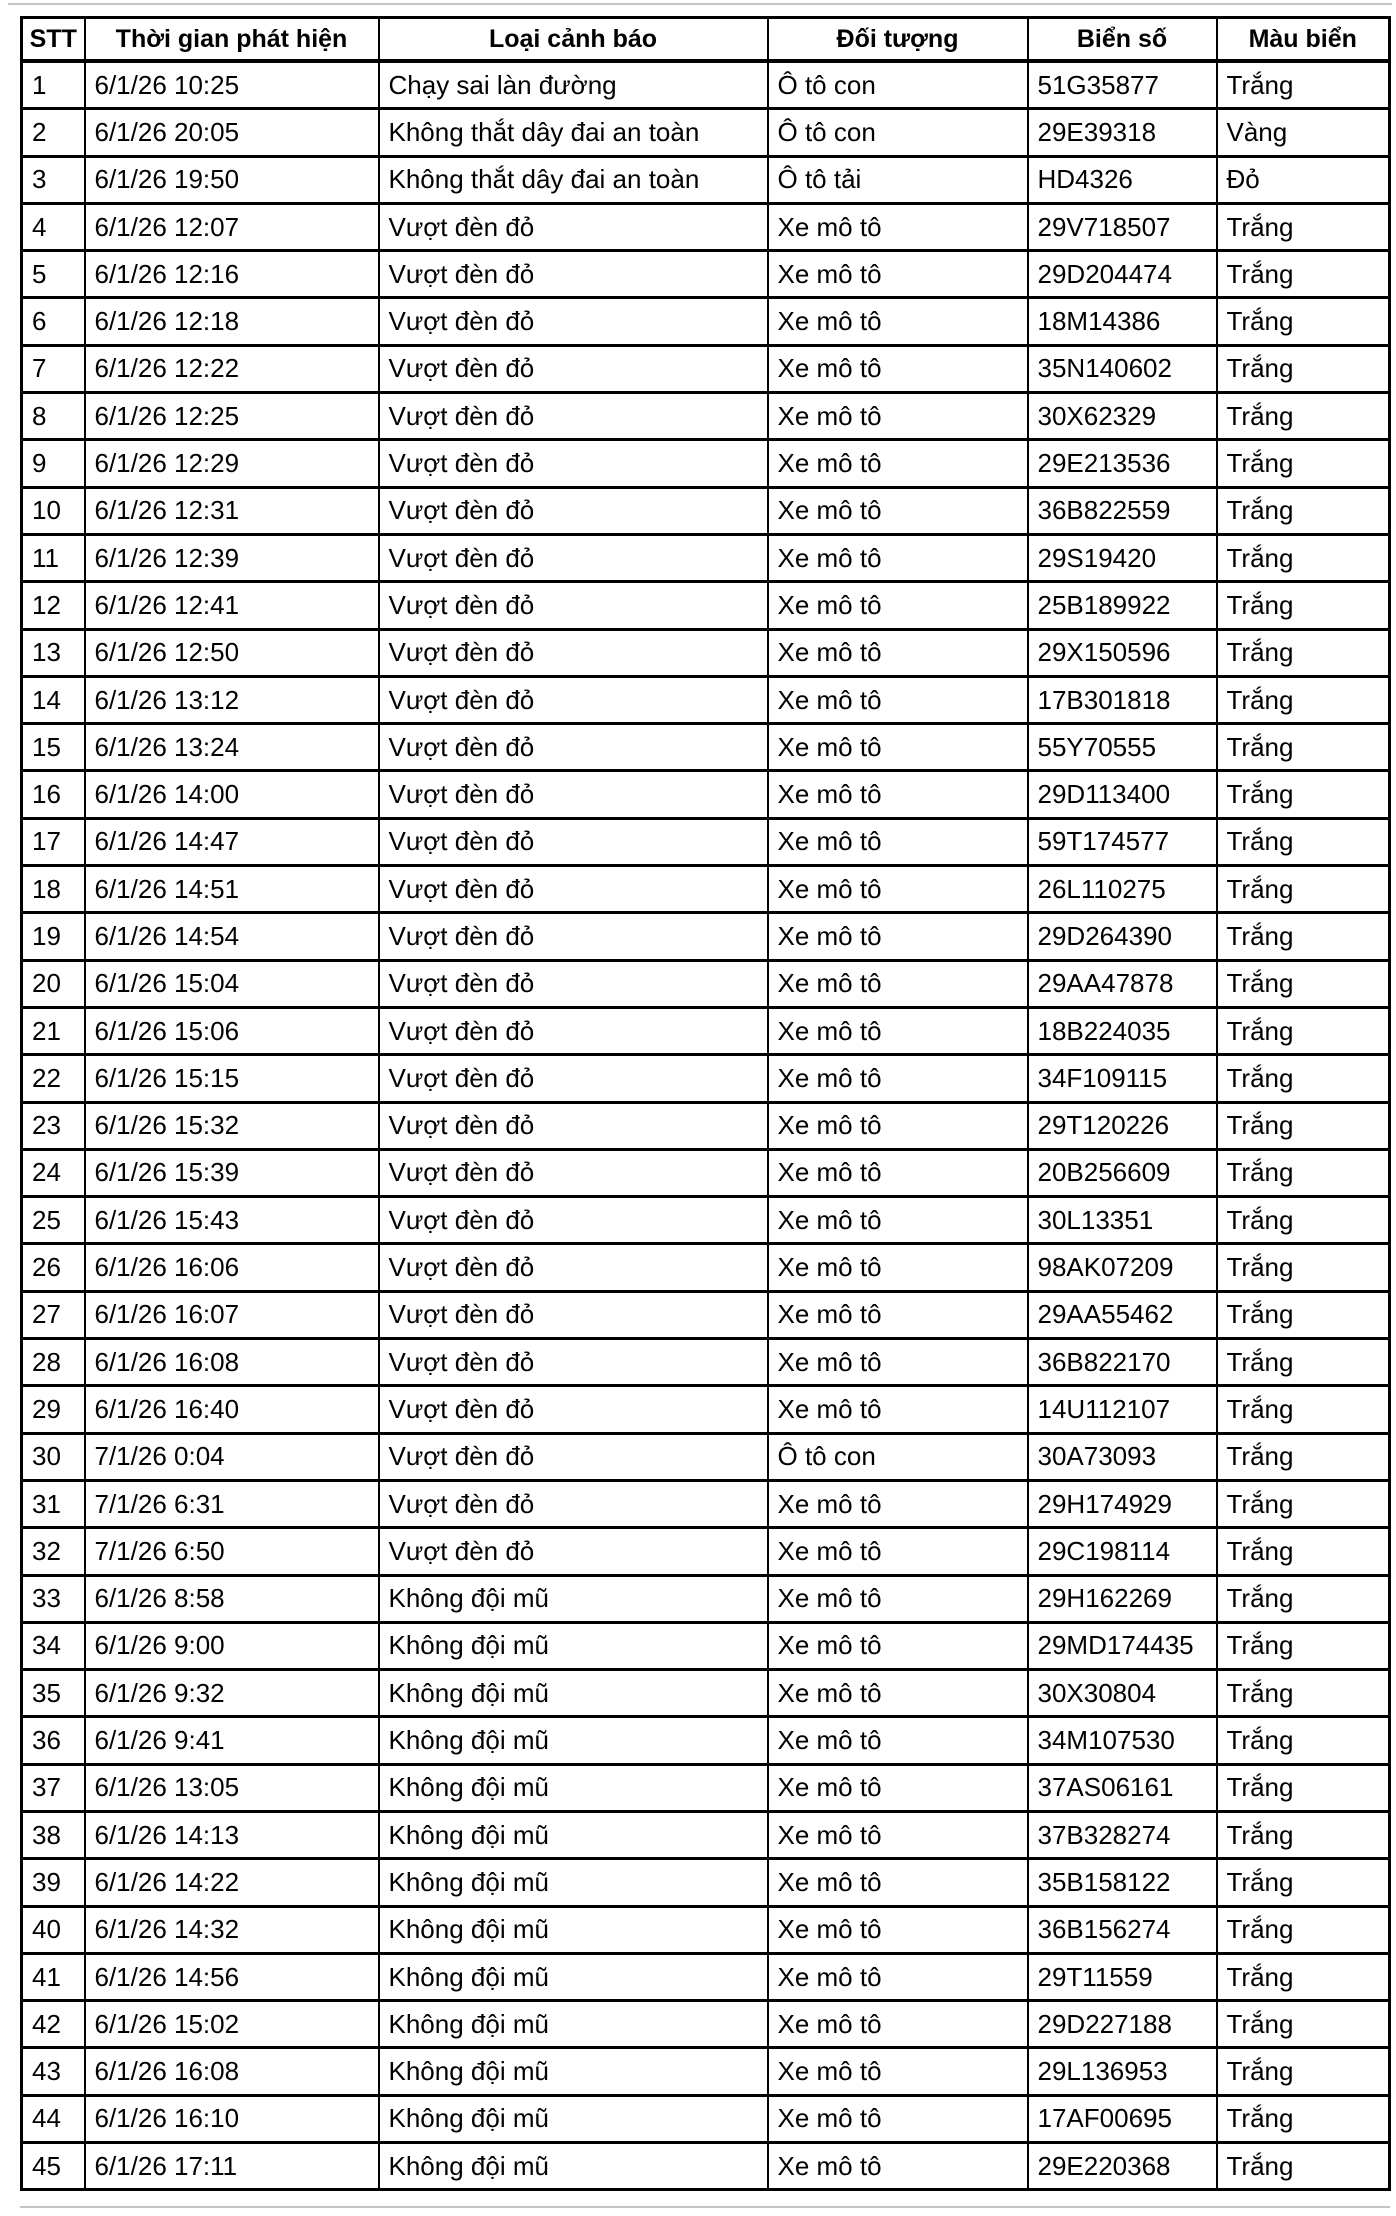 The height and width of the screenshot is (2216, 1396). What do you see at coordinates (705, 2207) in the screenshot?
I see `bottom-hairline` at bounding box center [705, 2207].